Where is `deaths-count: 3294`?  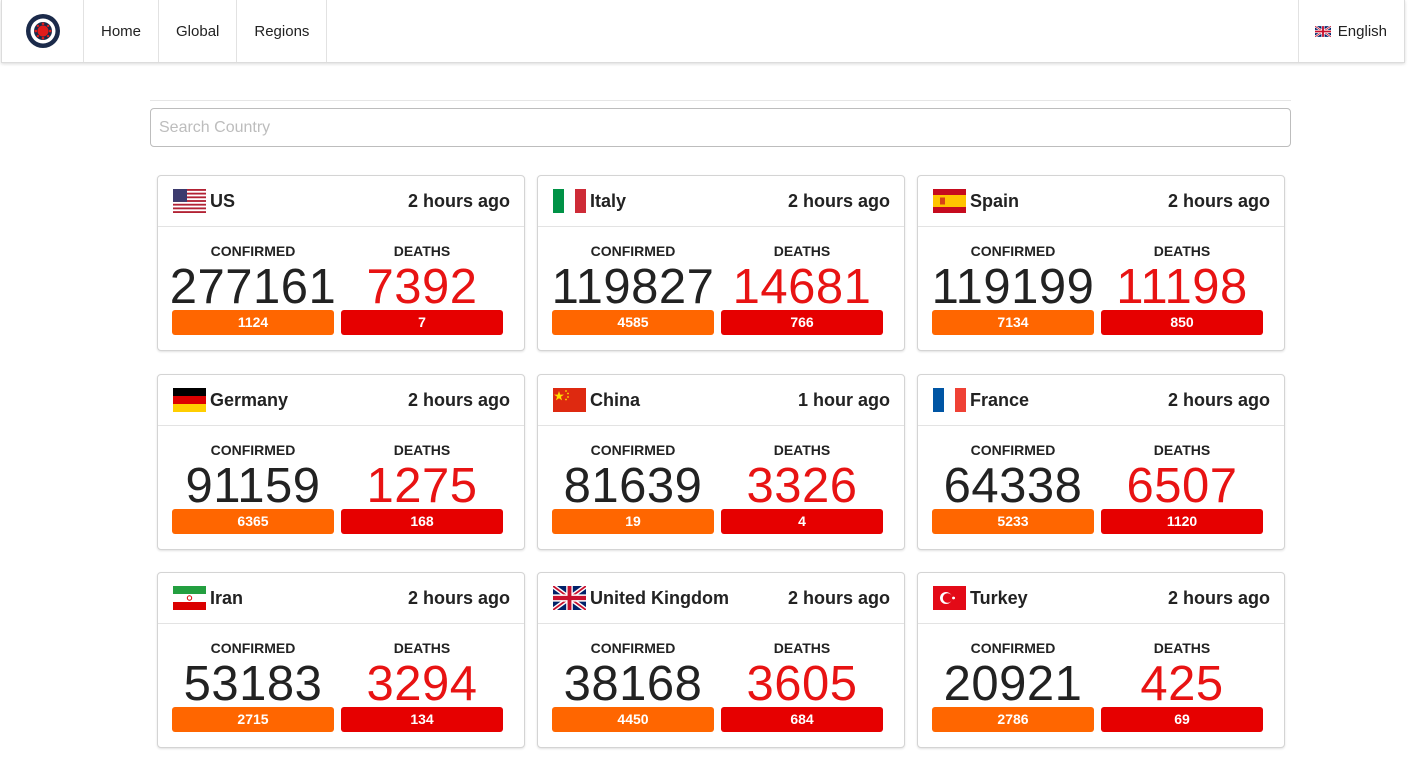
deaths-count: 3294 is located at coordinates (422, 684).